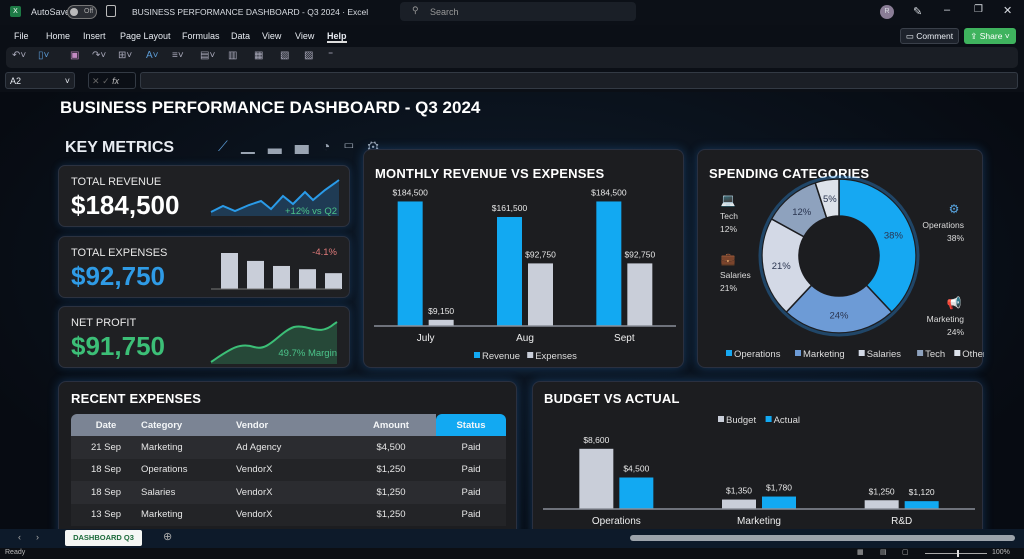  What do you see at coordinates (229, 146) in the screenshot?
I see `line-chart-icon: ⟋` at bounding box center [229, 146].